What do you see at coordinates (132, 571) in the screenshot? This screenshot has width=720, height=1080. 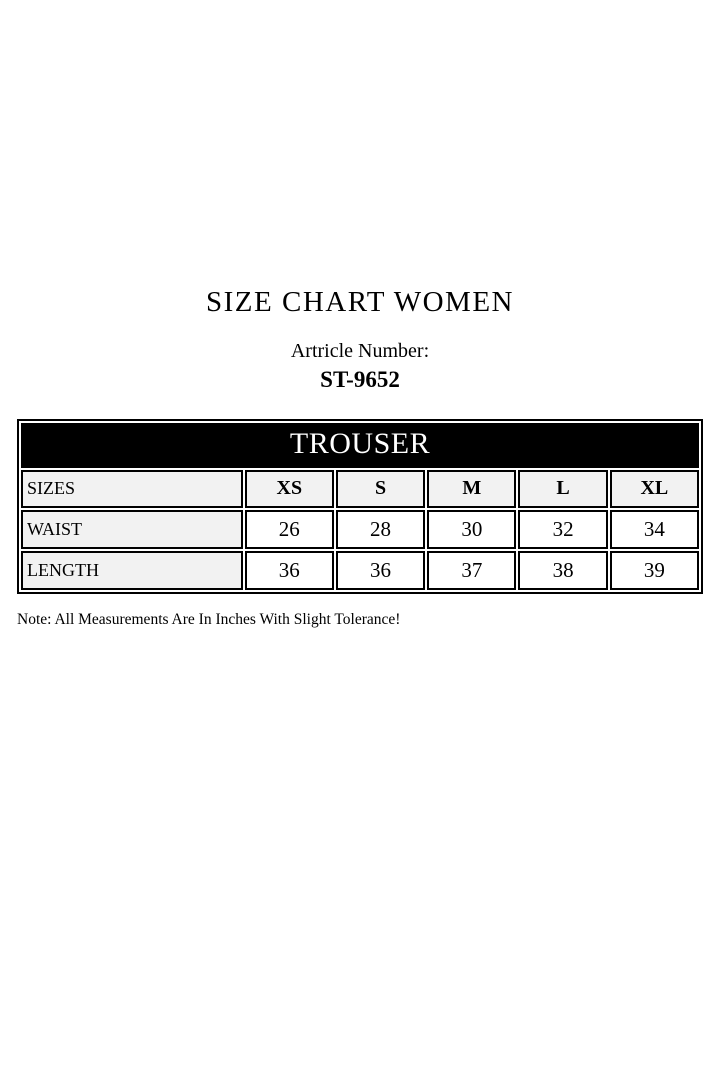 I see `row-header-length: LENGTH` at bounding box center [132, 571].